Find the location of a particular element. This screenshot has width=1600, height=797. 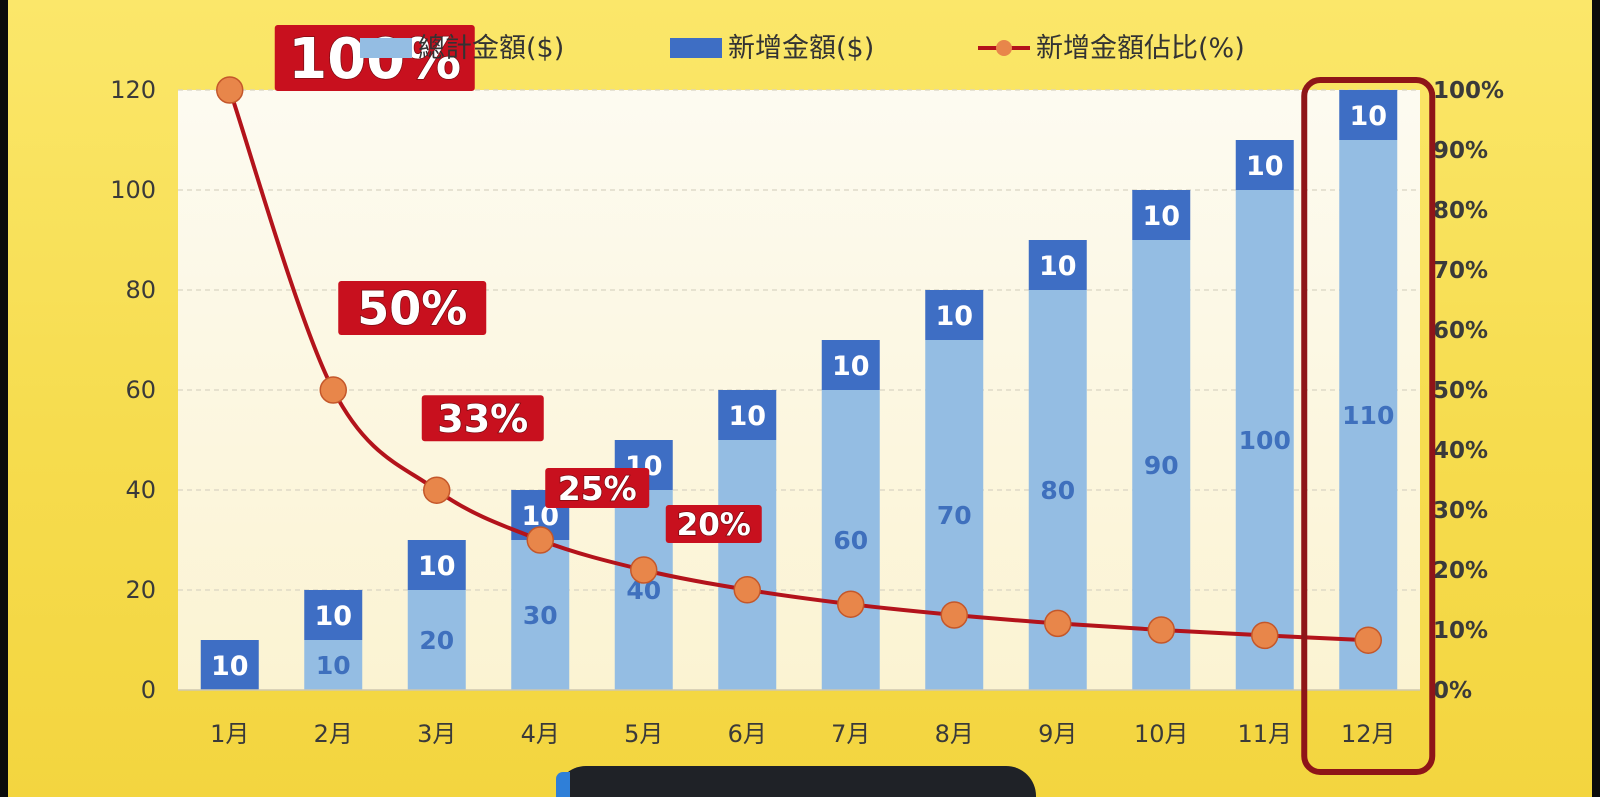

base-bar-label: 70 is located at coordinates (954, 515).